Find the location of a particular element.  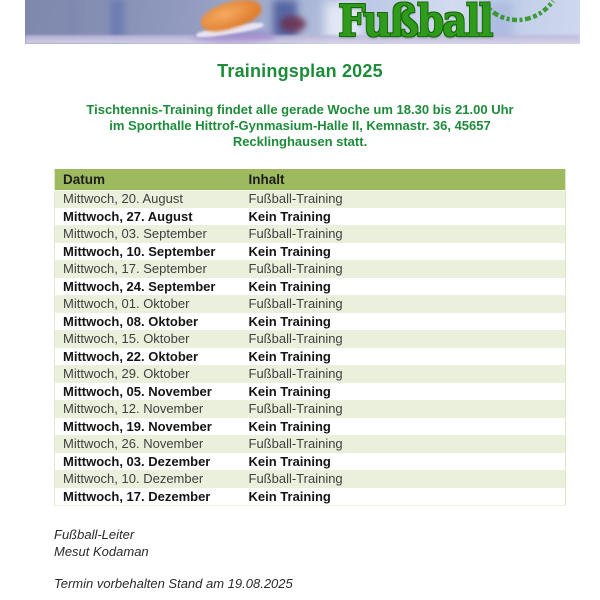

table-row: Mittwoch, 19. November Kein Training is located at coordinates (310, 426).